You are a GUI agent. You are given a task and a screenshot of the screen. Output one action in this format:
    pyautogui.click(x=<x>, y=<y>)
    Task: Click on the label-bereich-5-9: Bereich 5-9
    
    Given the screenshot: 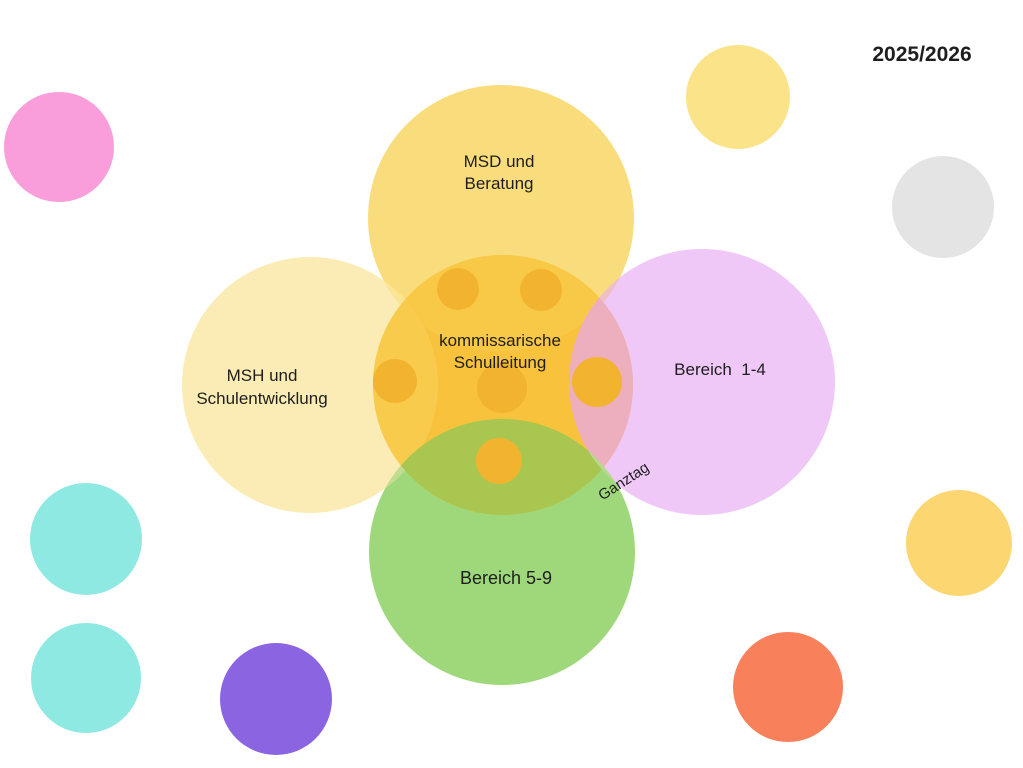 What is the action you would take?
    pyautogui.click(x=506, y=578)
    